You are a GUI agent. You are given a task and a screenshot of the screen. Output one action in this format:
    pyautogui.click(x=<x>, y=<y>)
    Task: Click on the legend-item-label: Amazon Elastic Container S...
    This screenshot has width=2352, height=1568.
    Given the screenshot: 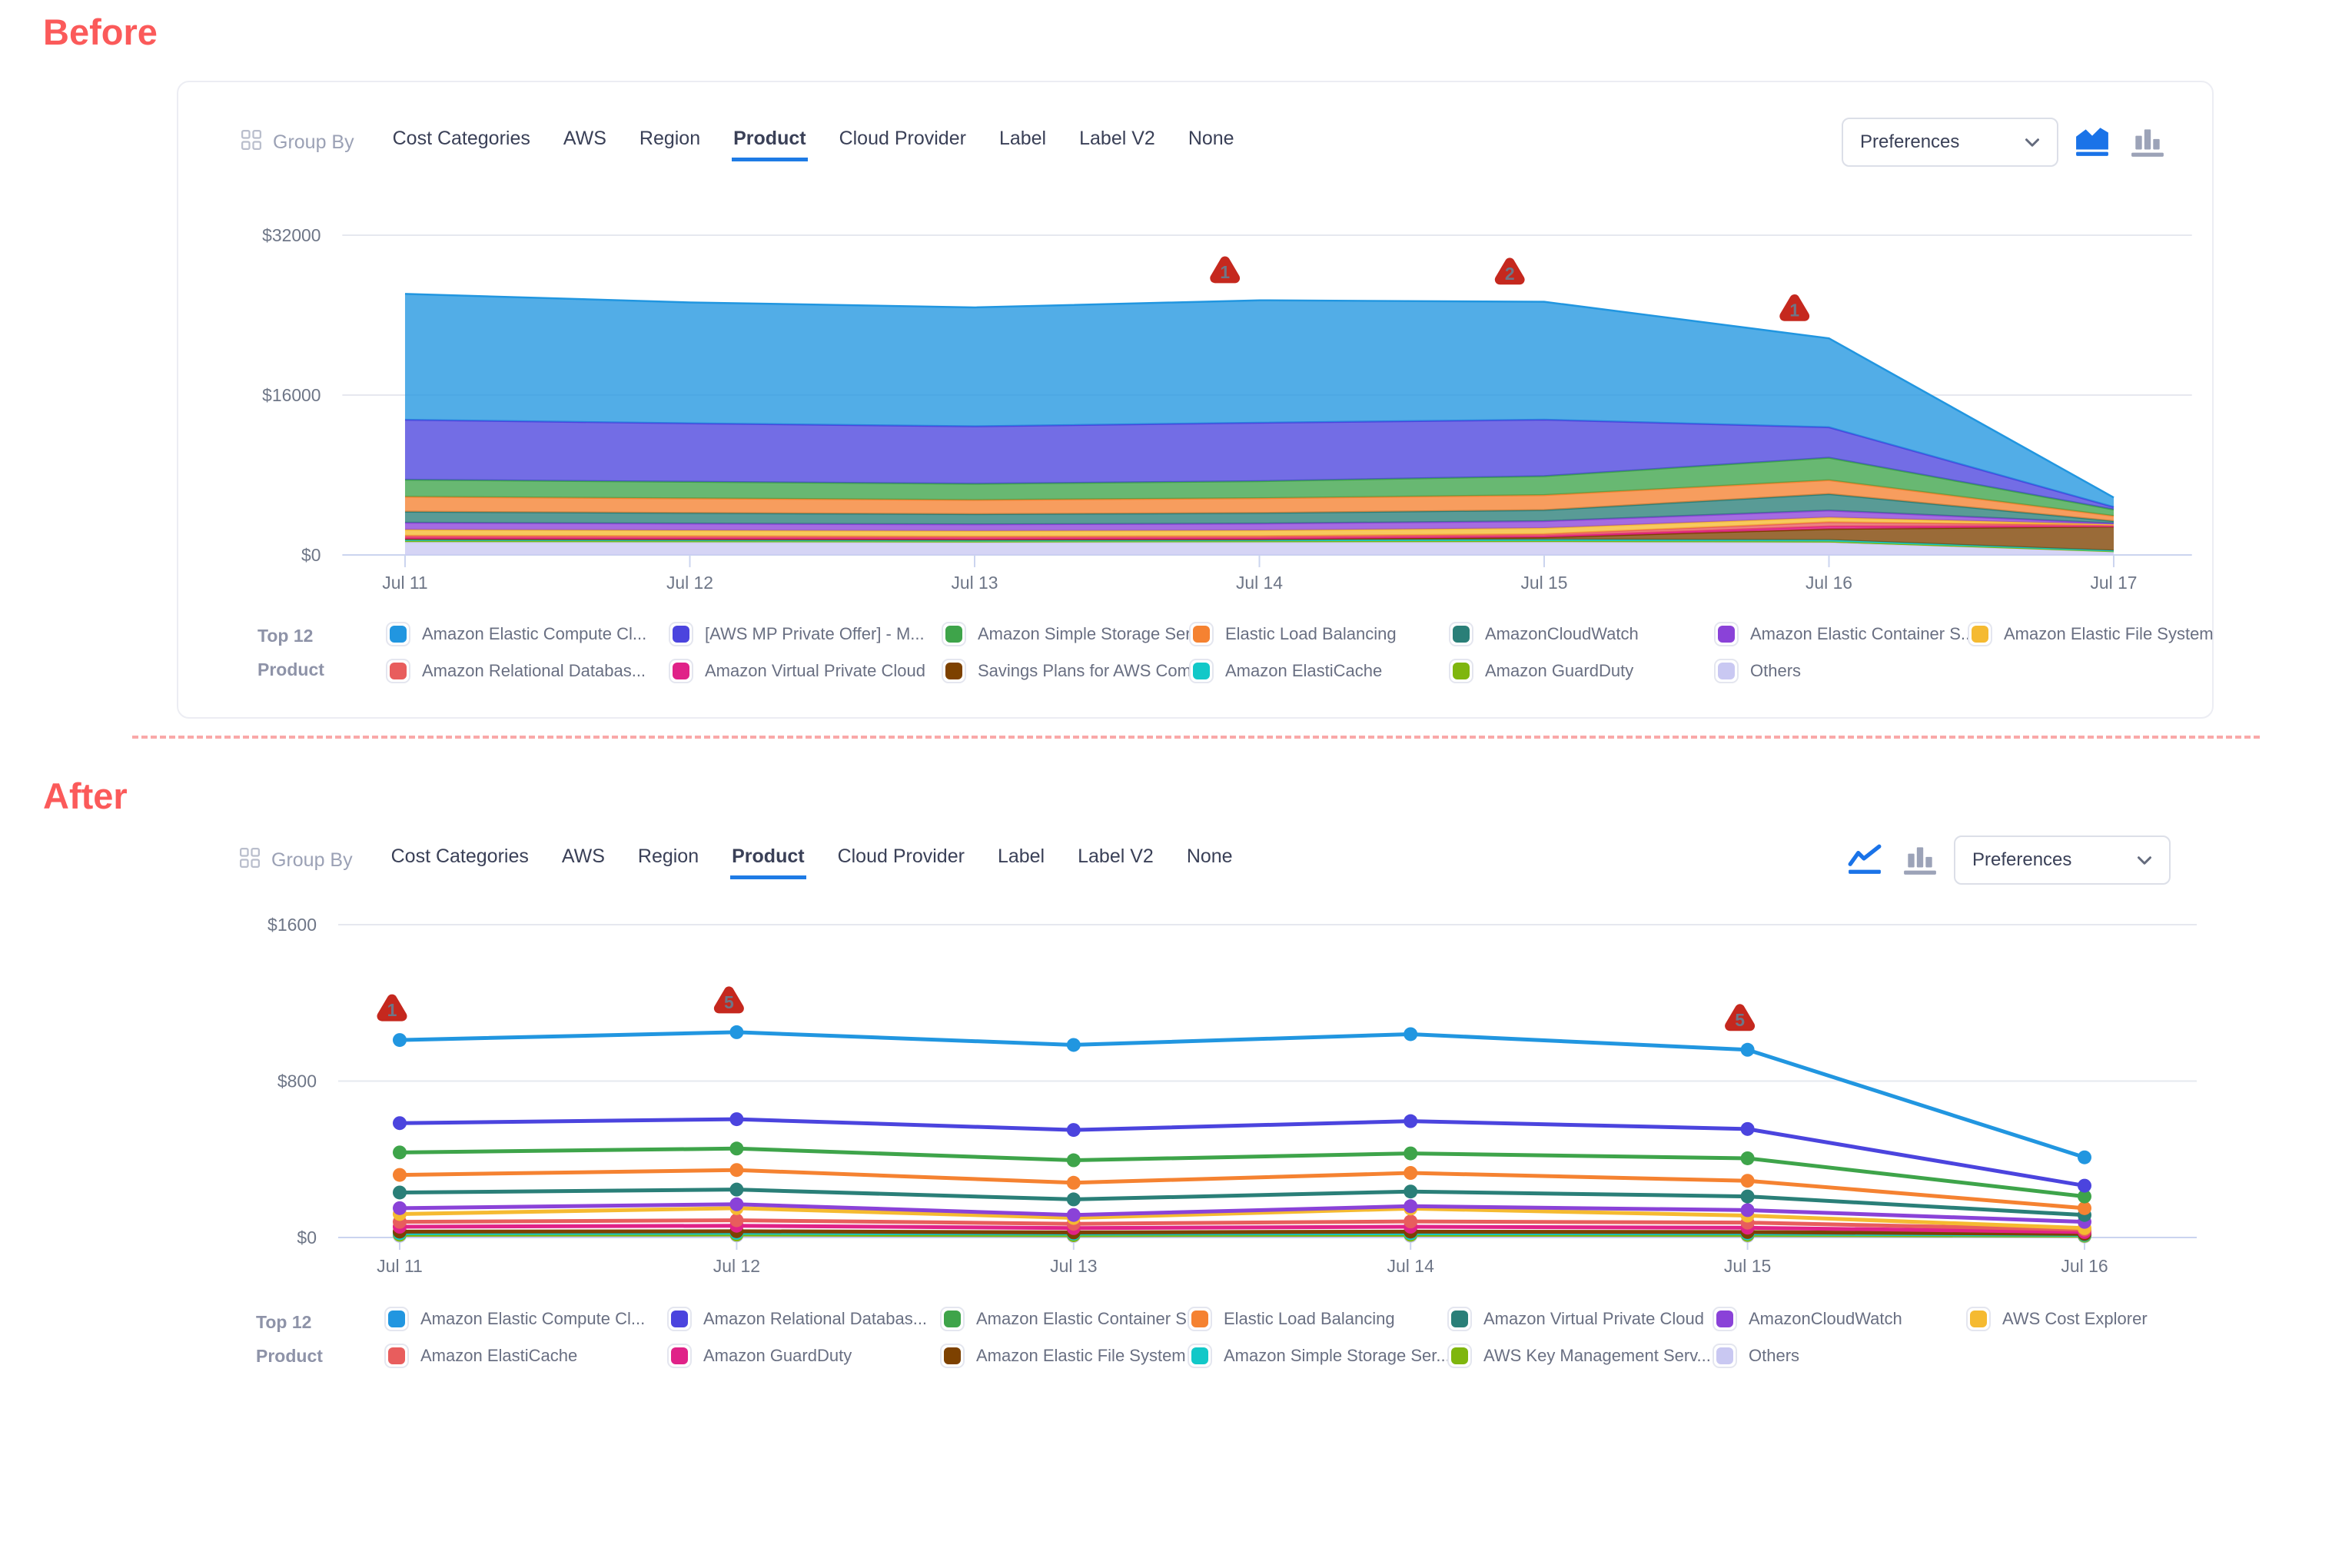 What is the action you would take?
    pyautogui.click(x=1088, y=1318)
    